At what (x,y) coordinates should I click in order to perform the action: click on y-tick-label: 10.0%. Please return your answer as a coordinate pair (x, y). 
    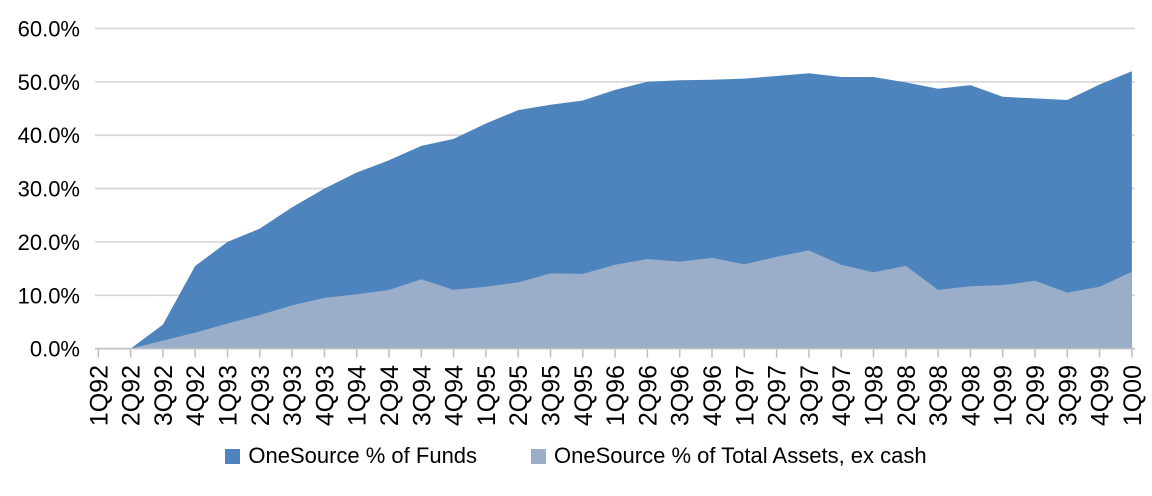
    Looking at the image, I should click on (49, 295).